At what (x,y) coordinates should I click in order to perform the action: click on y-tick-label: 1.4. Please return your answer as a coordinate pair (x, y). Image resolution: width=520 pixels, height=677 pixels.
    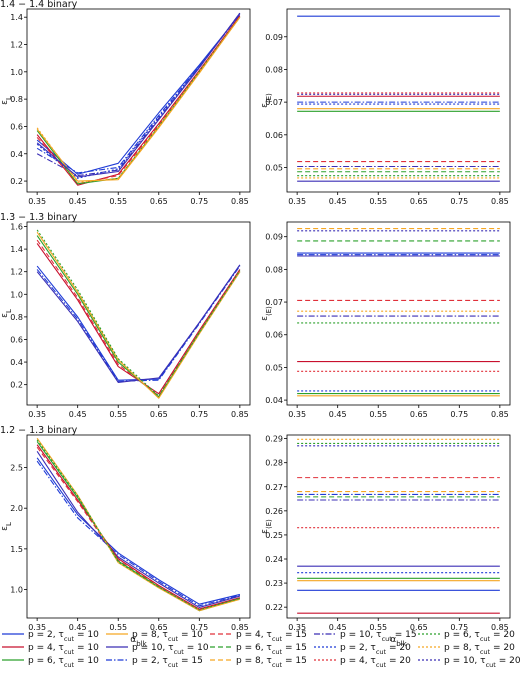
    Looking at the image, I should click on (16, 249).